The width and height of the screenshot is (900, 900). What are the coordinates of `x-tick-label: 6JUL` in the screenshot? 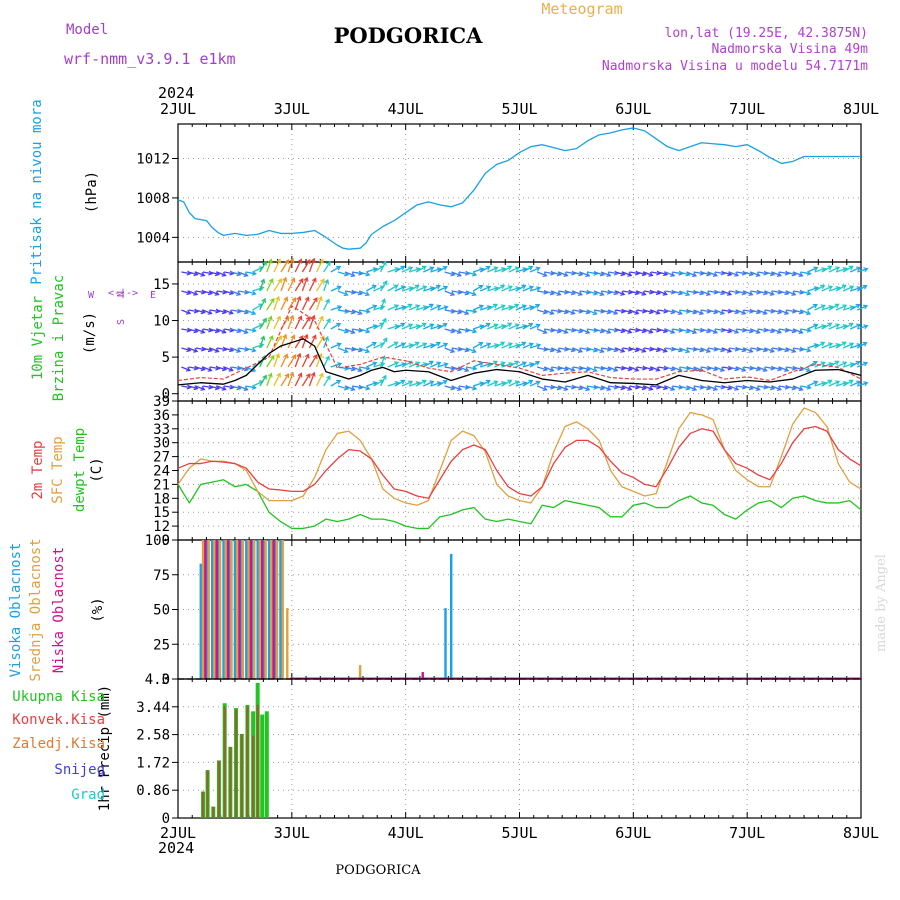 It's located at (633, 833).